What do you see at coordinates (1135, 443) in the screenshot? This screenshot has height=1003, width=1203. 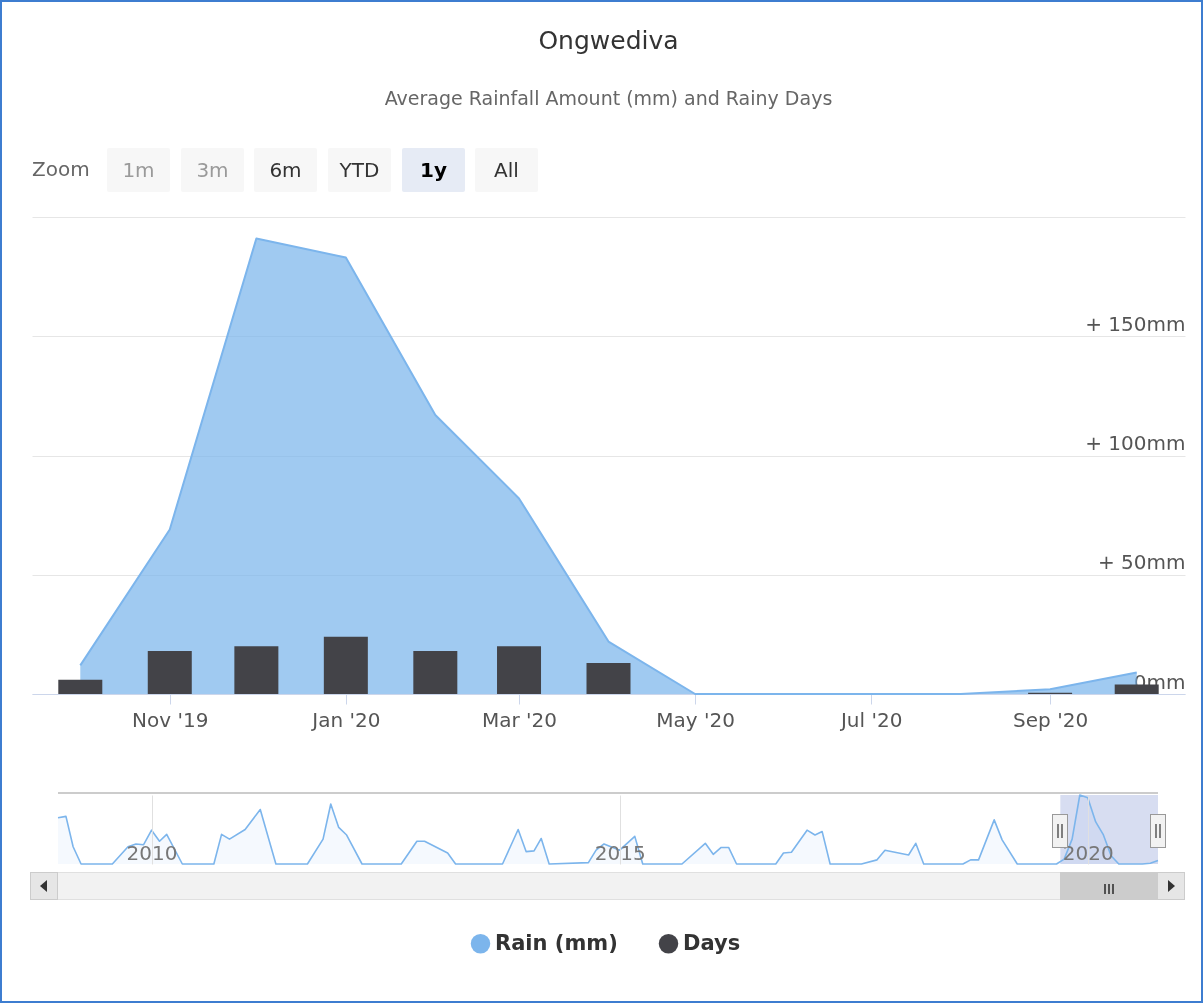 I see `y-tick-label: + 100mm` at bounding box center [1135, 443].